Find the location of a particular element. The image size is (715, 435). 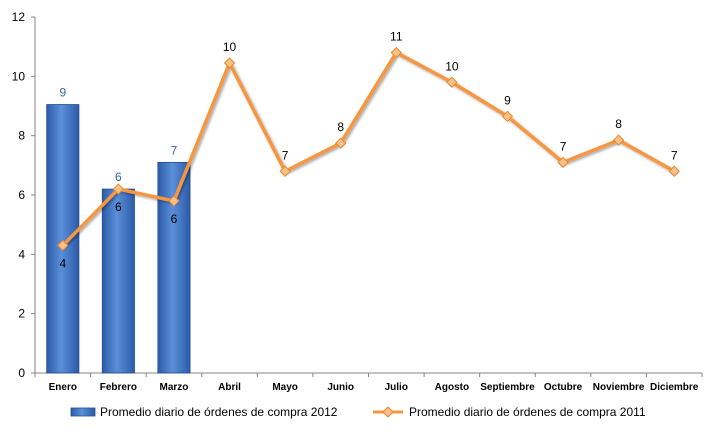

x-tick-label: Marzo is located at coordinates (174, 387).